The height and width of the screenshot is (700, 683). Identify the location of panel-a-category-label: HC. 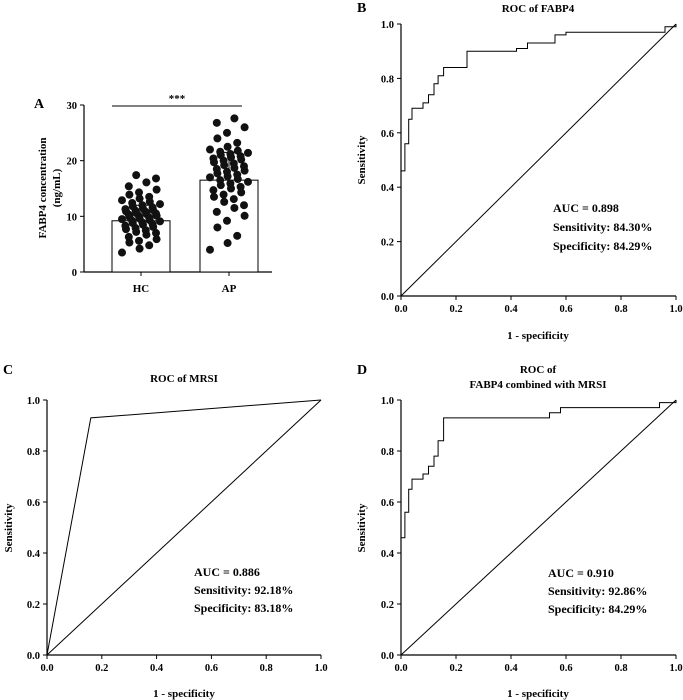
(141, 289).